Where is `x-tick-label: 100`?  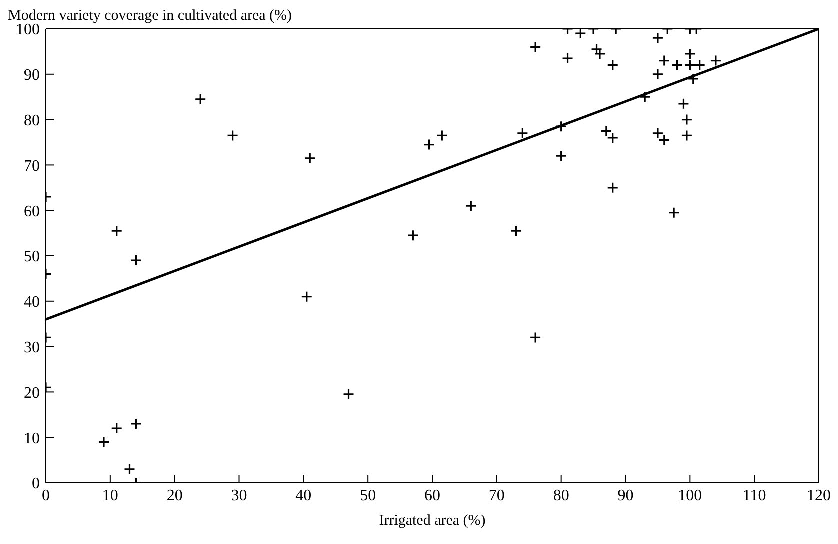
x-tick-label: 100 is located at coordinates (690, 495).